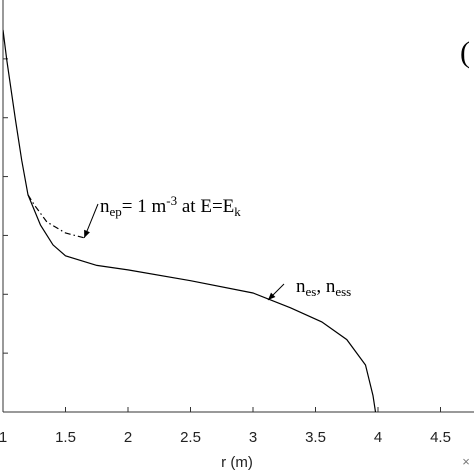 This screenshot has width=474, height=474. I want to click on annotation-part: at E=E, so click(205, 206).